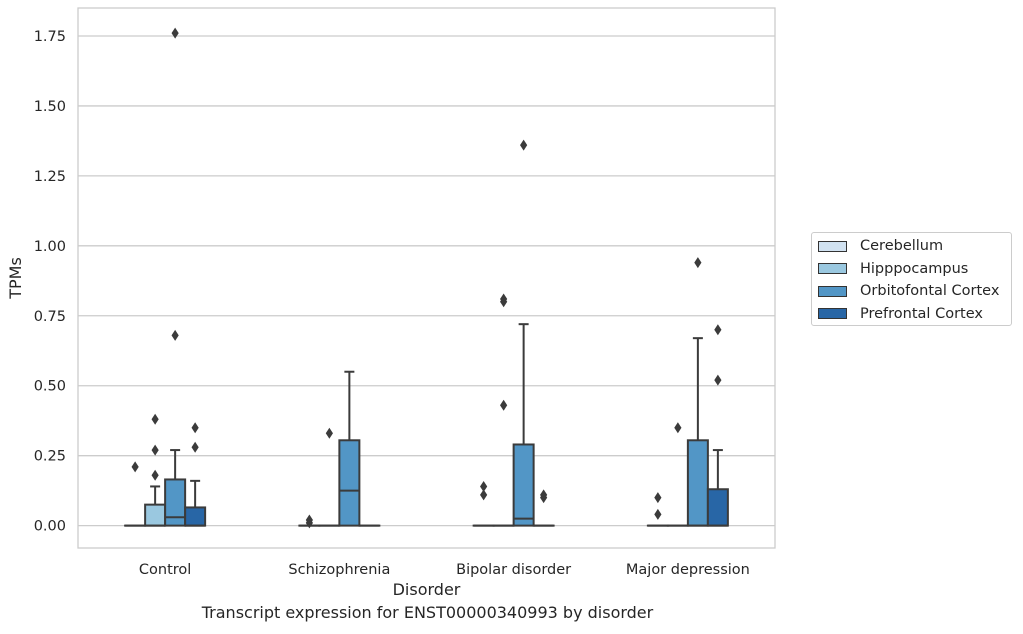 The width and height of the screenshot is (1023, 634). Describe the element at coordinates (50, 247) in the screenshot. I see `y-tick-label: 1.00` at that location.